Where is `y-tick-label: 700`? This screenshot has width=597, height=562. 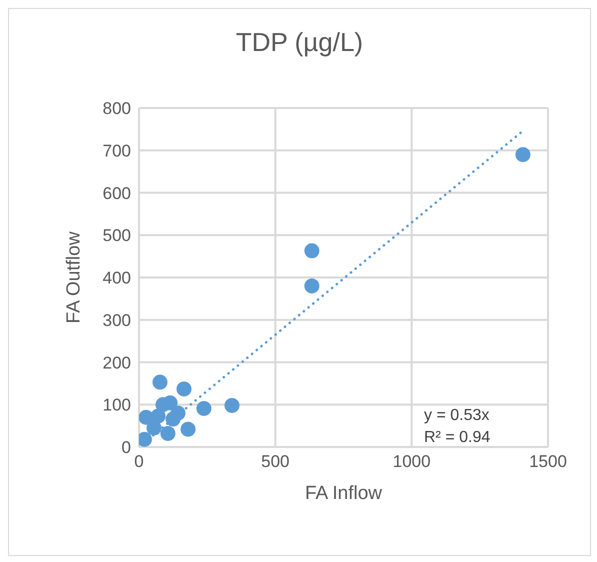 y-tick-label: 700 is located at coordinates (116, 150).